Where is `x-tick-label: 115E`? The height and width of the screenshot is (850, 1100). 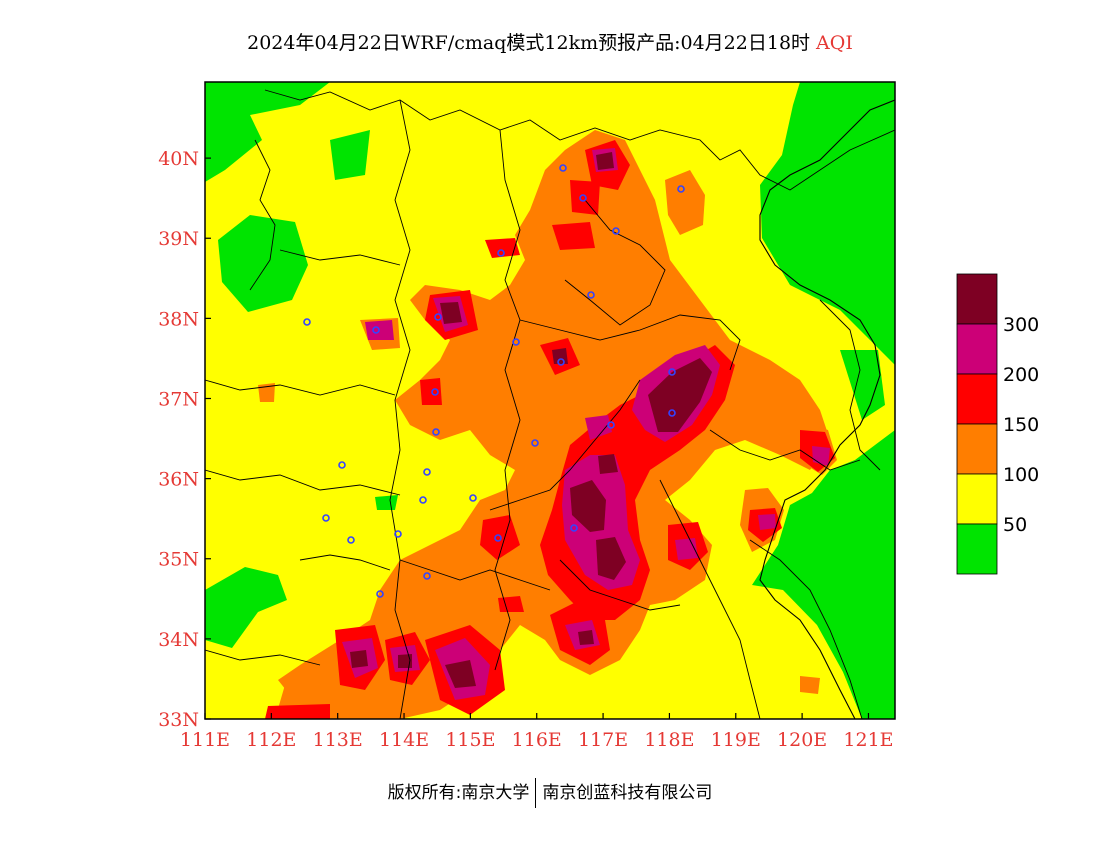
x-tick-label: 115E is located at coordinates (470, 740).